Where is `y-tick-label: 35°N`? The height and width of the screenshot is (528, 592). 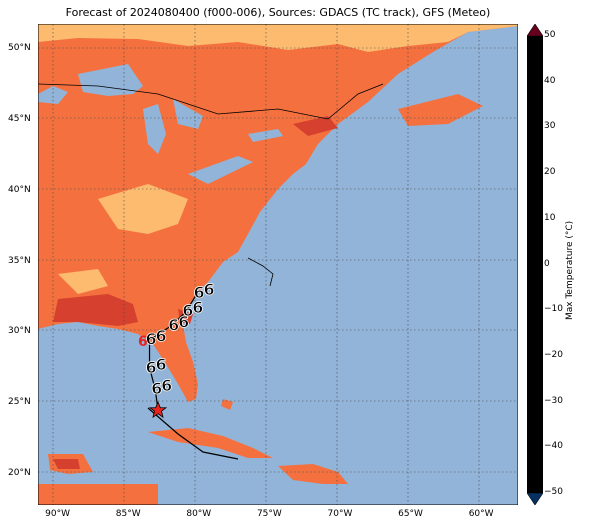 y-tick-label: 35°N is located at coordinates (19, 260).